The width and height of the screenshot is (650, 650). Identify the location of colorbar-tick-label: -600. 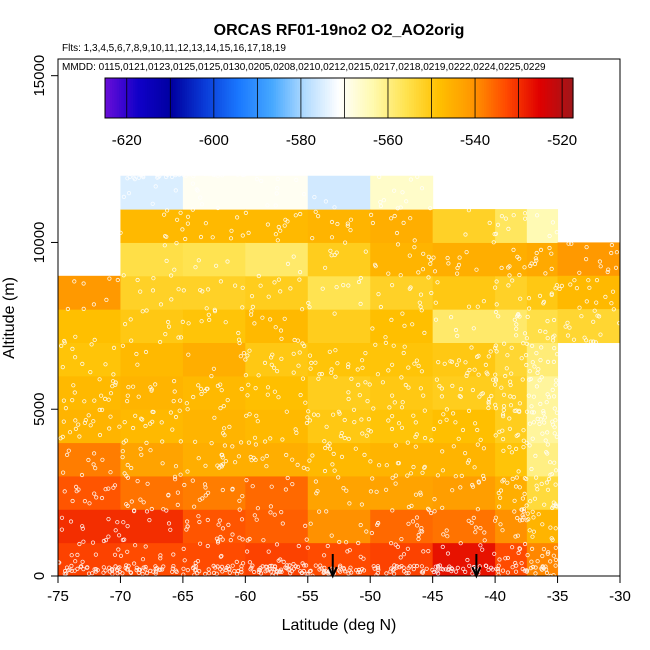
(214, 140).